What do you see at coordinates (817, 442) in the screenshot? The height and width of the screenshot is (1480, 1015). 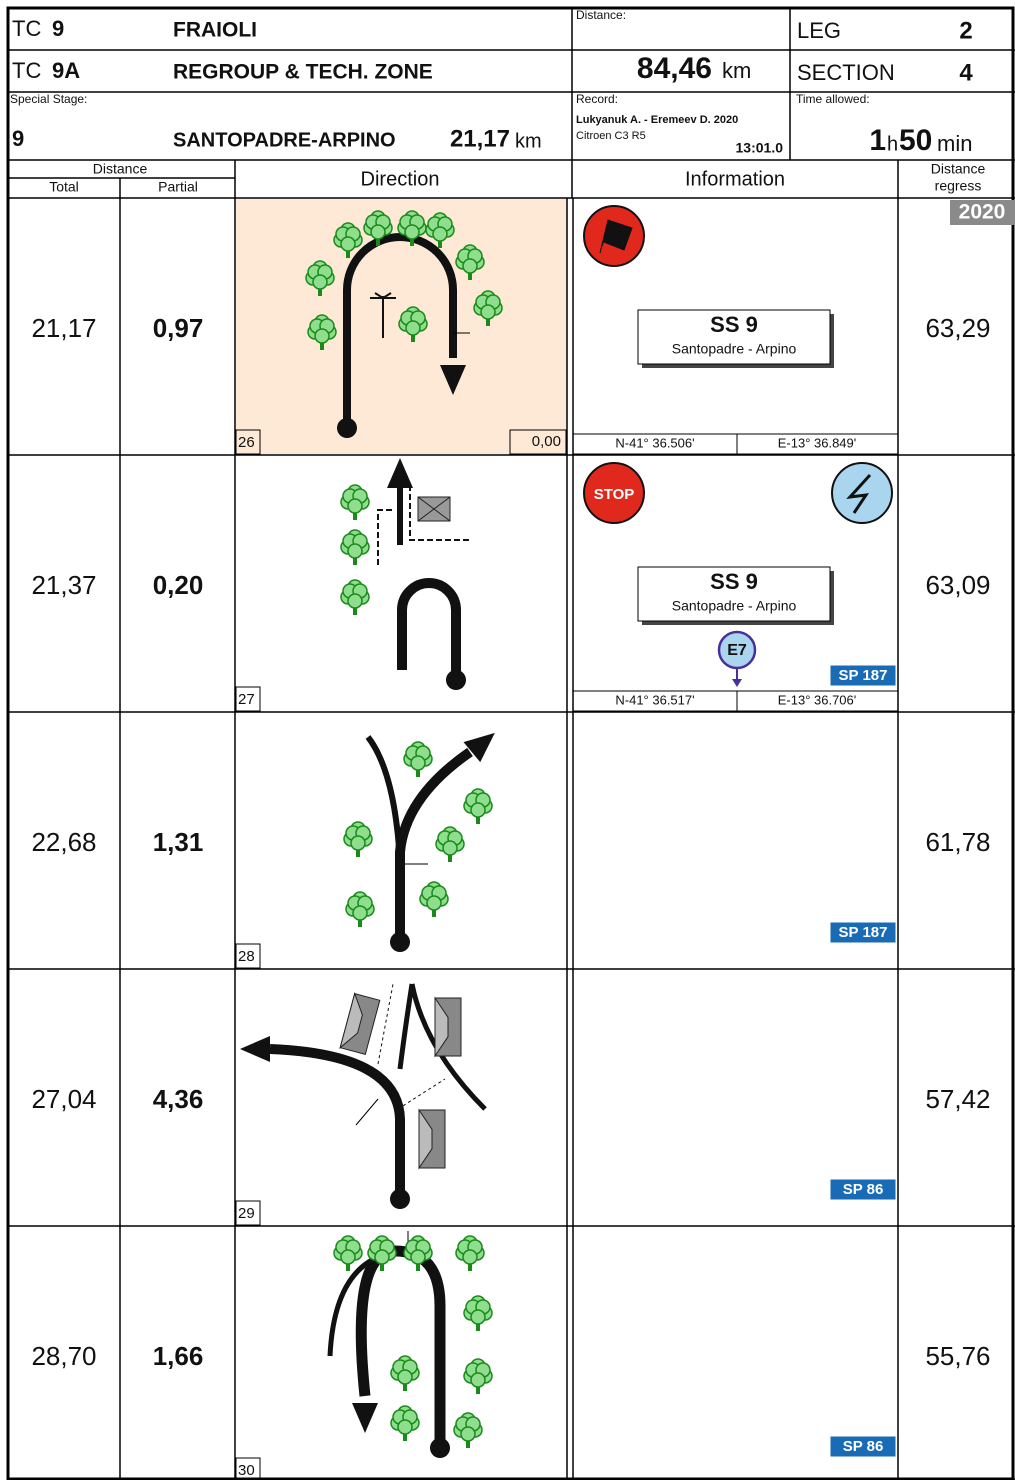 I see `coordinate: E-13° 36.849'` at bounding box center [817, 442].